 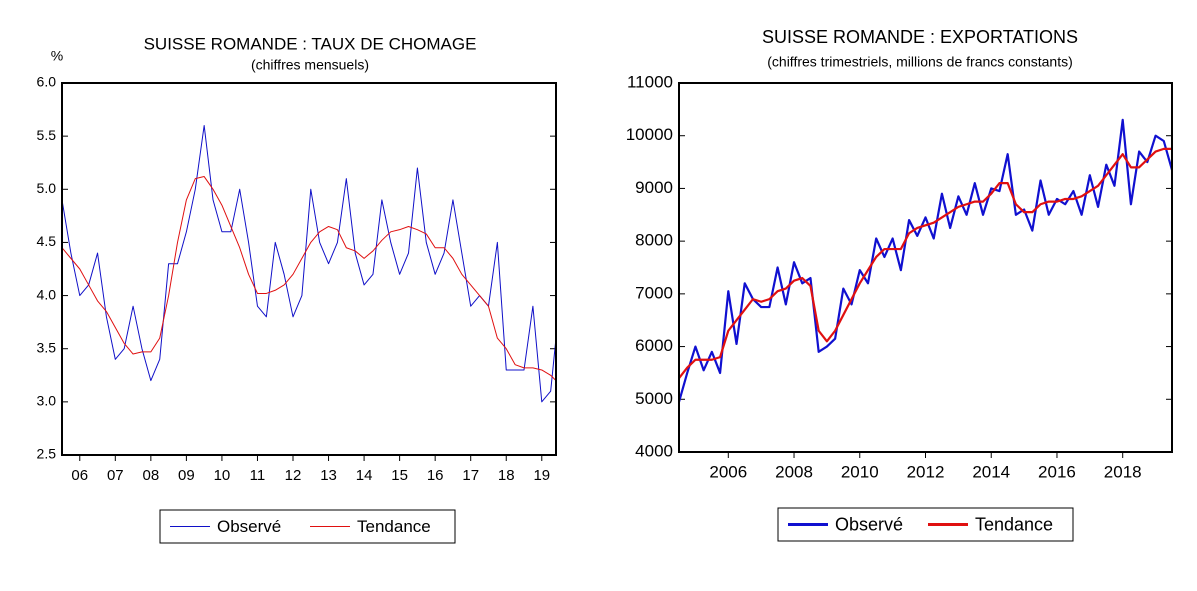 I want to click on x-tick-label: 14, so click(x=364, y=475).